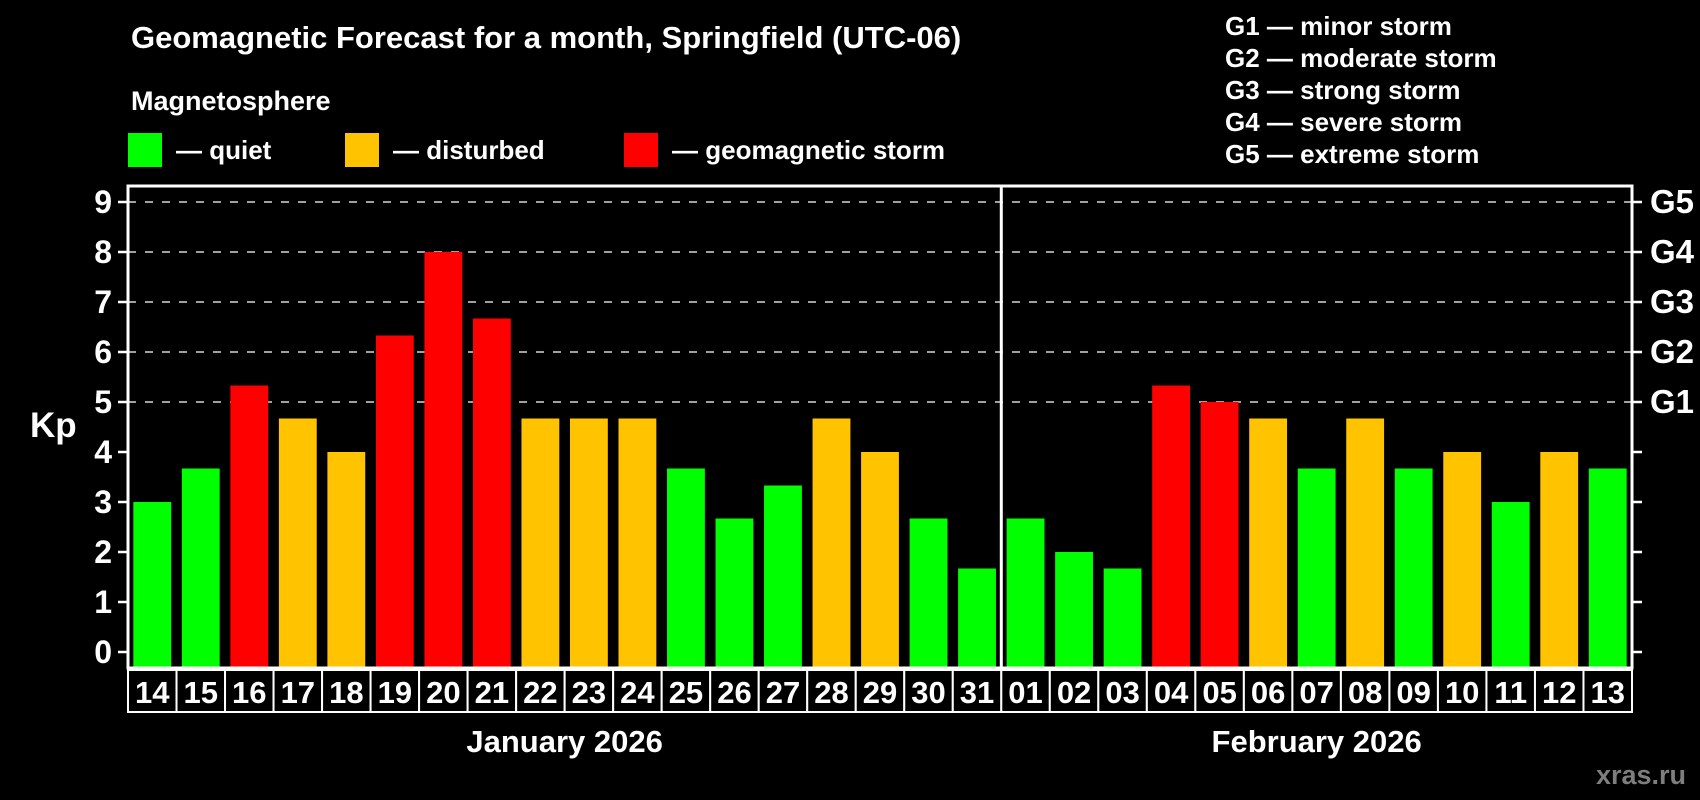  What do you see at coordinates (1672, 251) in the screenshot?
I see `g-scale-axis-label-g4: G4` at bounding box center [1672, 251].